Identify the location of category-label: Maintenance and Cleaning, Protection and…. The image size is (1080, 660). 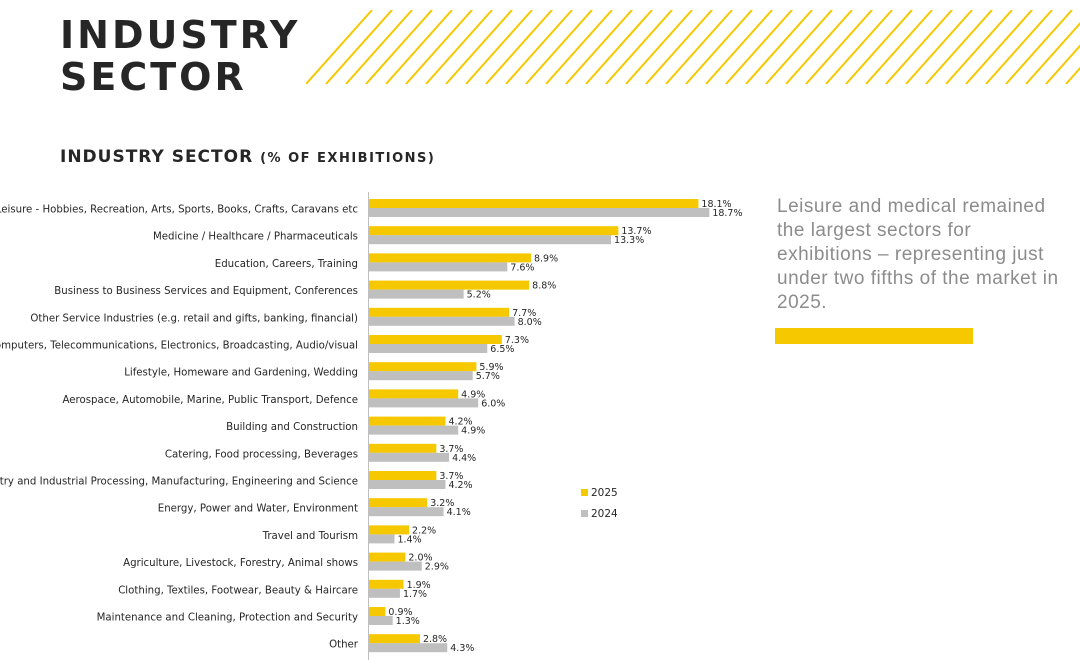
(227, 618).